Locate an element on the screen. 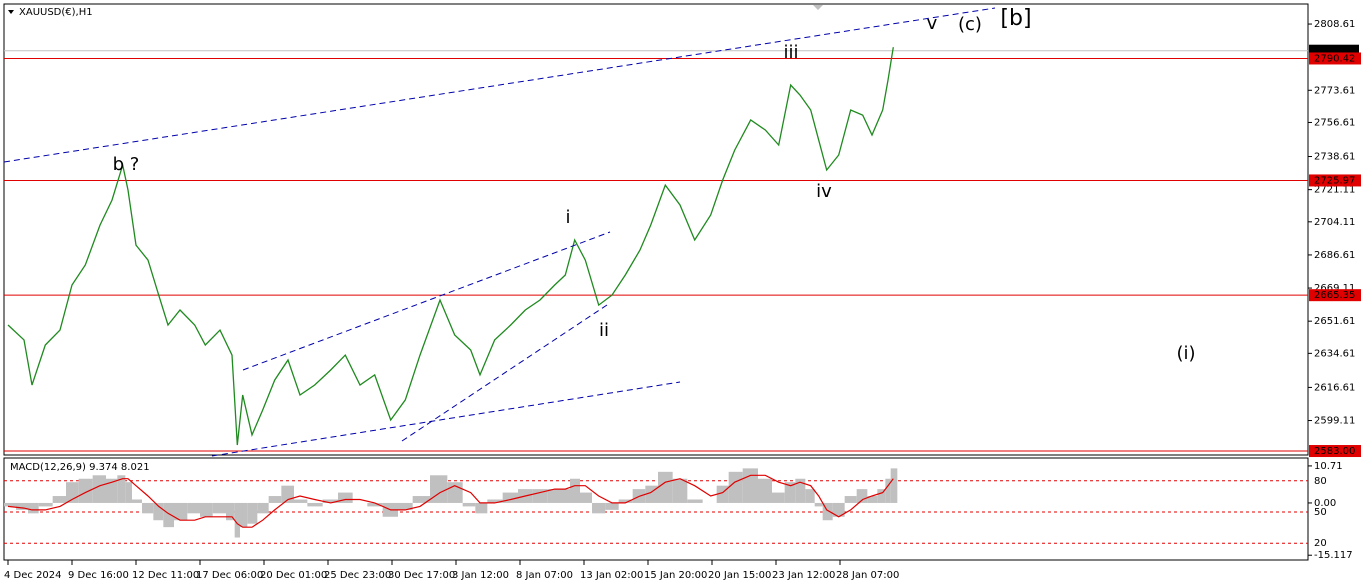 This screenshot has width=1366, height=588. y2-tick-label: 50 is located at coordinates (1320, 512).